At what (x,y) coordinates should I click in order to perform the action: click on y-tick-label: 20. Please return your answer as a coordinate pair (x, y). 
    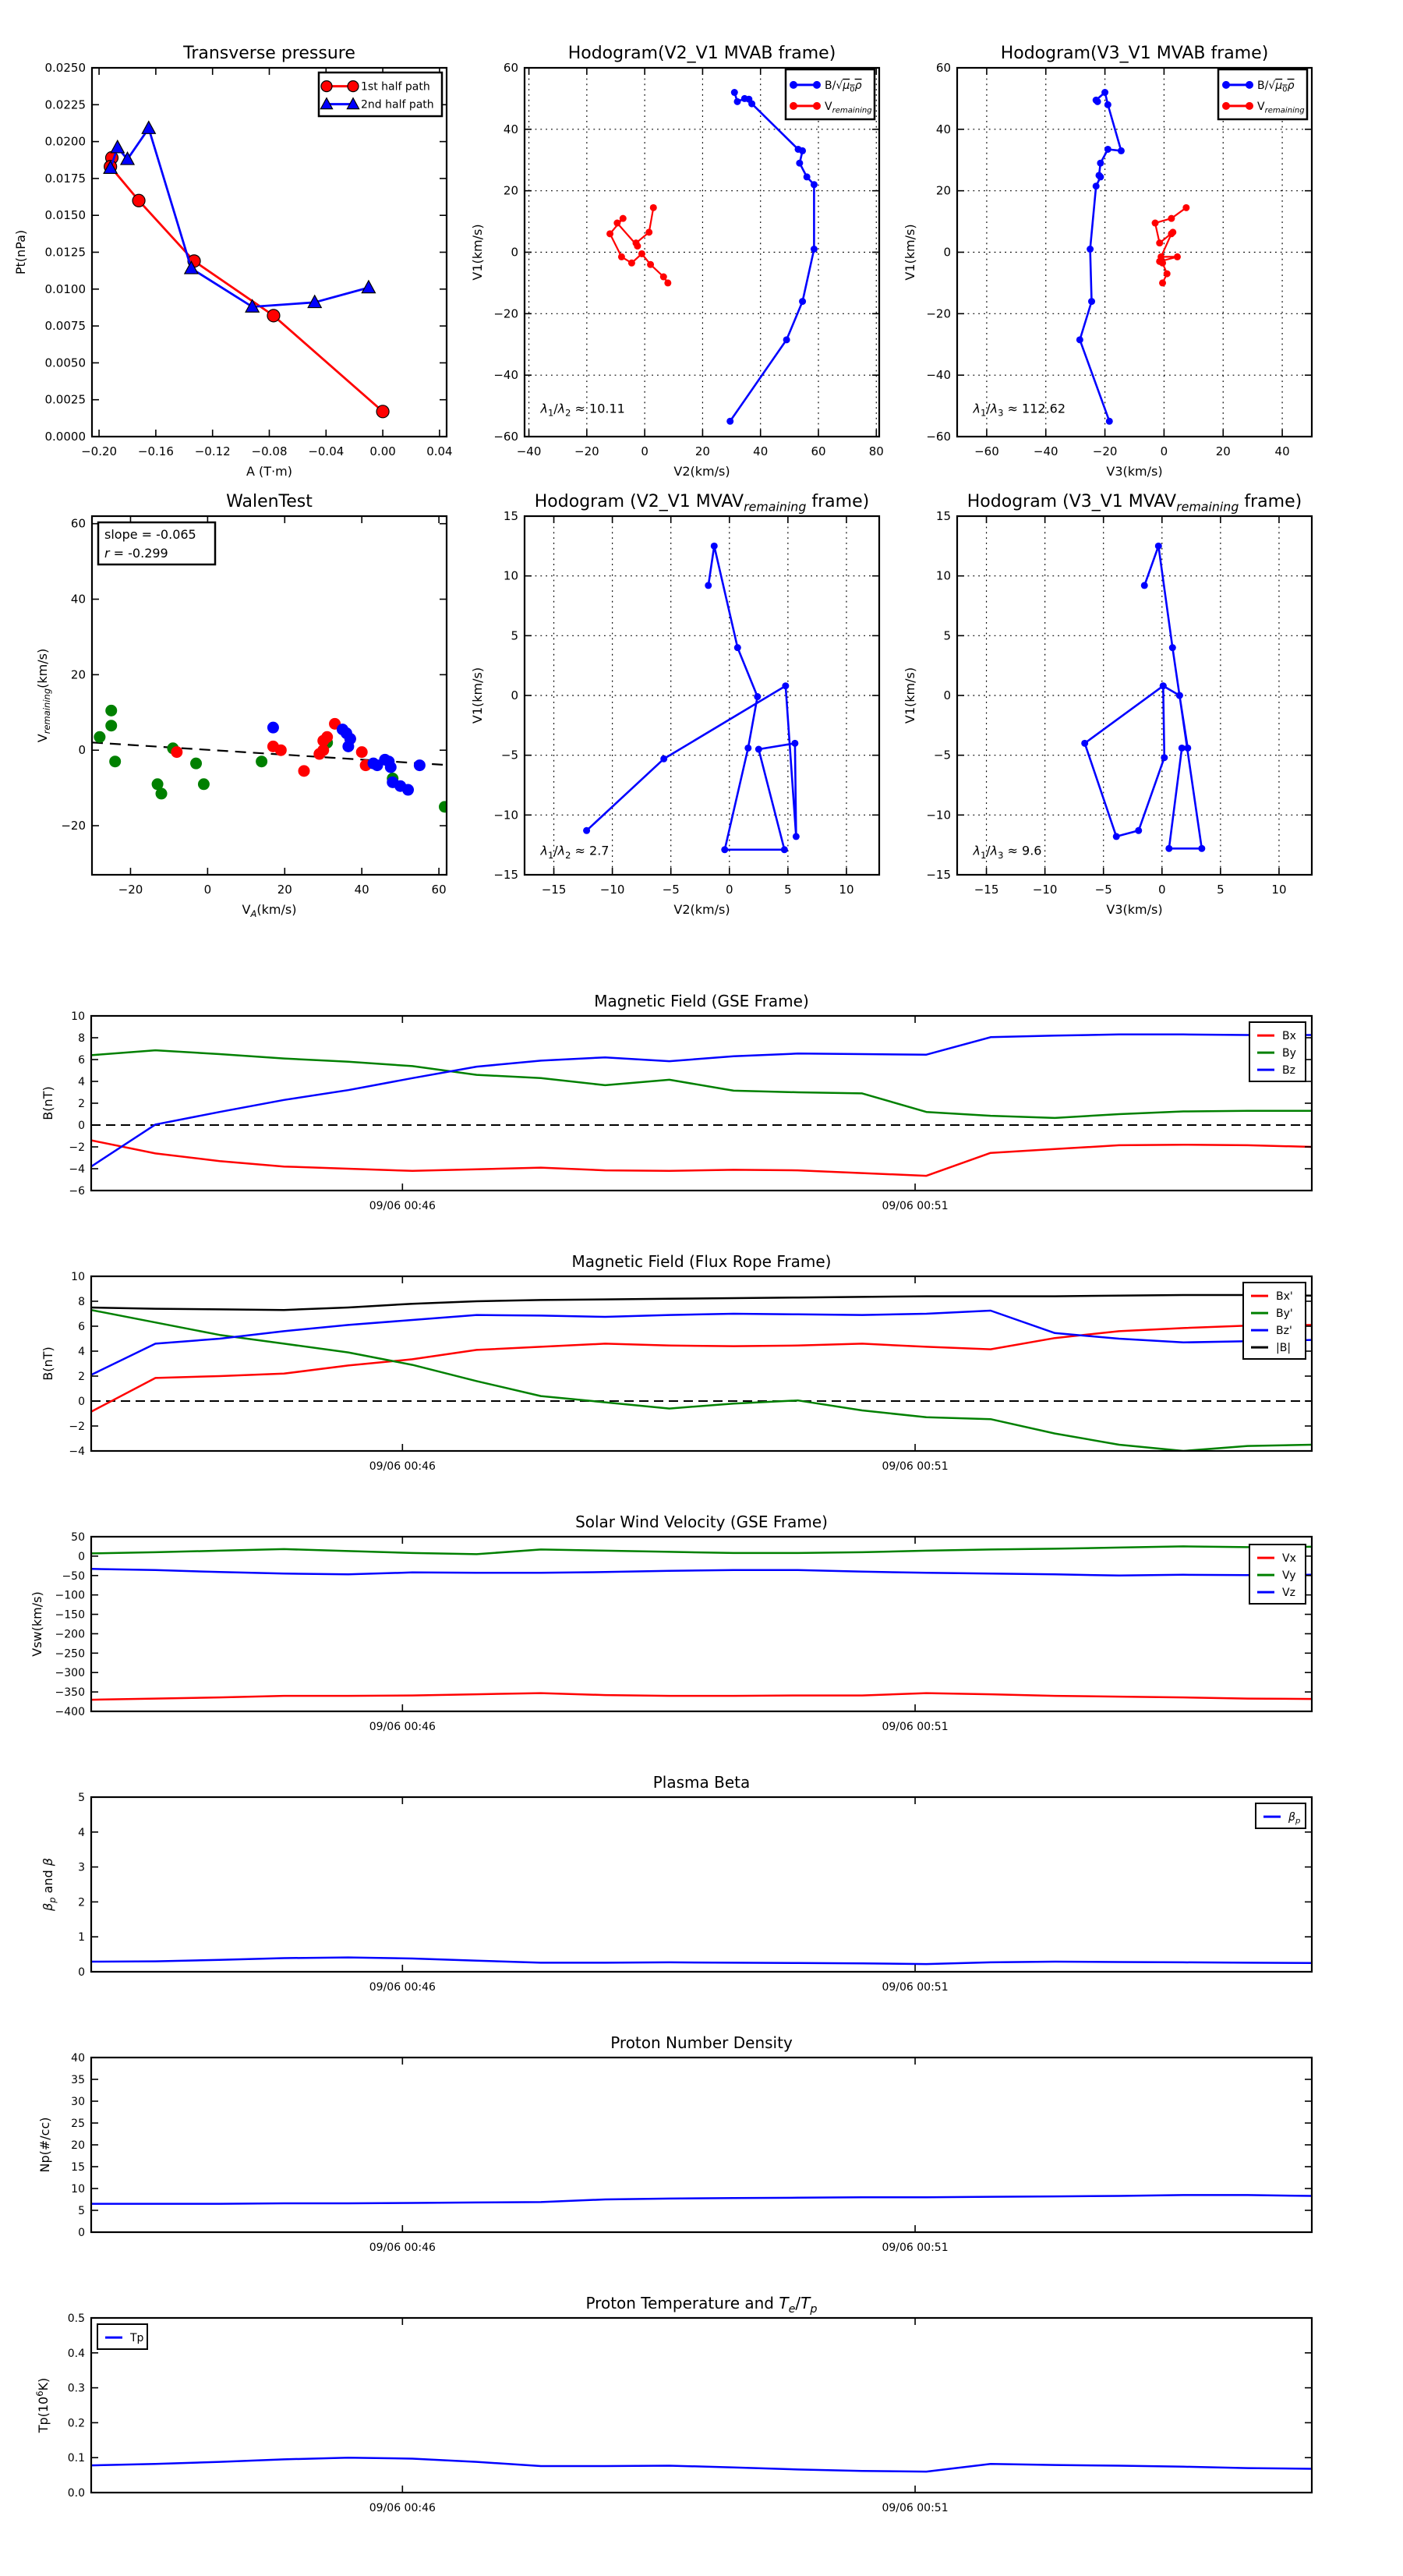
    Looking at the image, I should click on (944, 191).